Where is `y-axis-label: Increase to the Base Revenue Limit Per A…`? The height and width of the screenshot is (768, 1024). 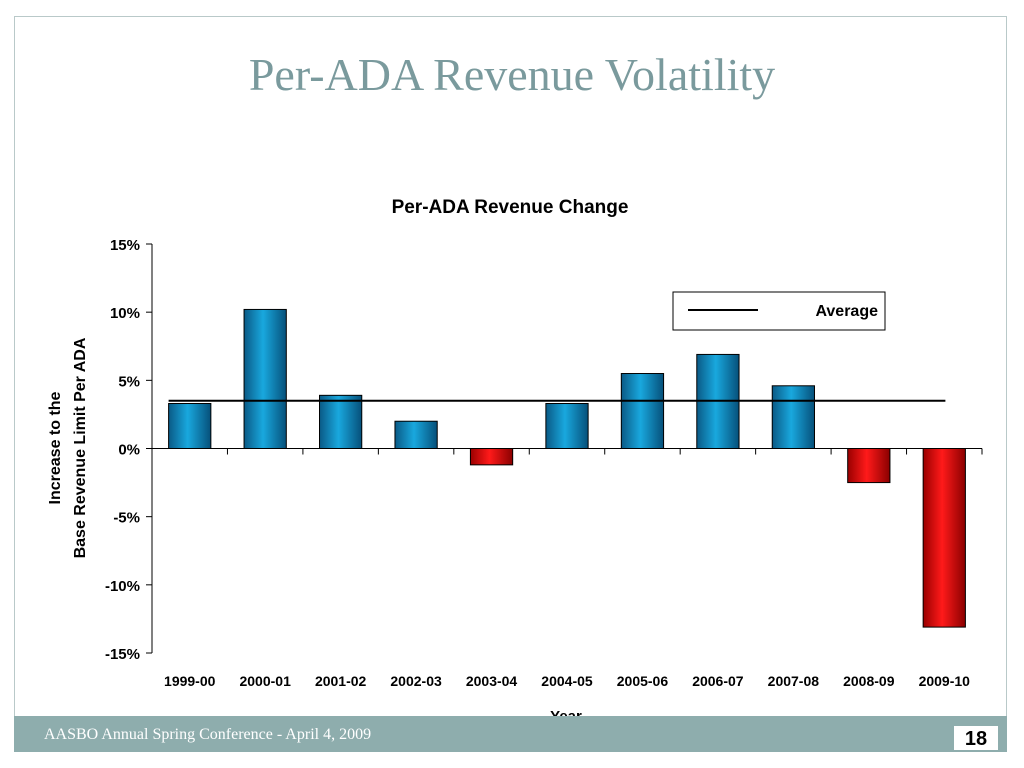 y-axis-label: Increase to the Base Revenue Limit Per A… is located at coordinates (68, 447).